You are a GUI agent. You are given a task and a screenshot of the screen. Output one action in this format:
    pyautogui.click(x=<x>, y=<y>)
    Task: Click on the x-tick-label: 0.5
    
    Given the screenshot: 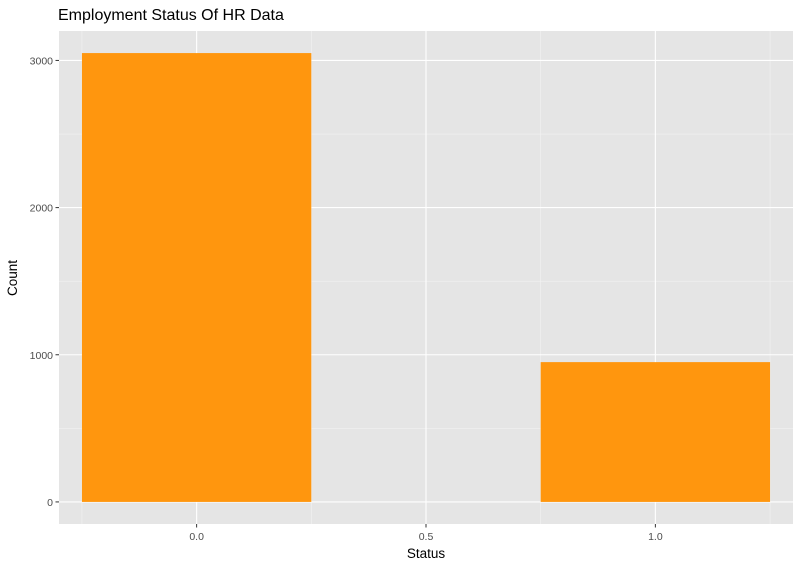 What is the action you would take?
    pyautogui.click(x=426, y=537)
    